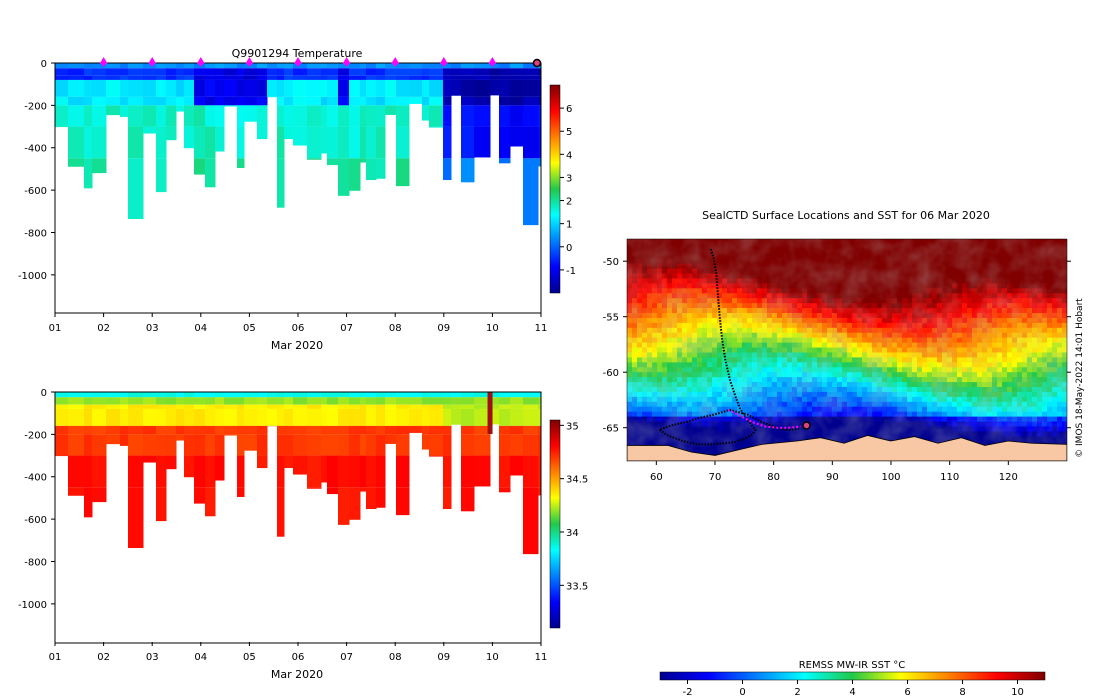  Describe the element at coordinates (152, 60) in the screenshot. I see `surface-location-marker` at that location.